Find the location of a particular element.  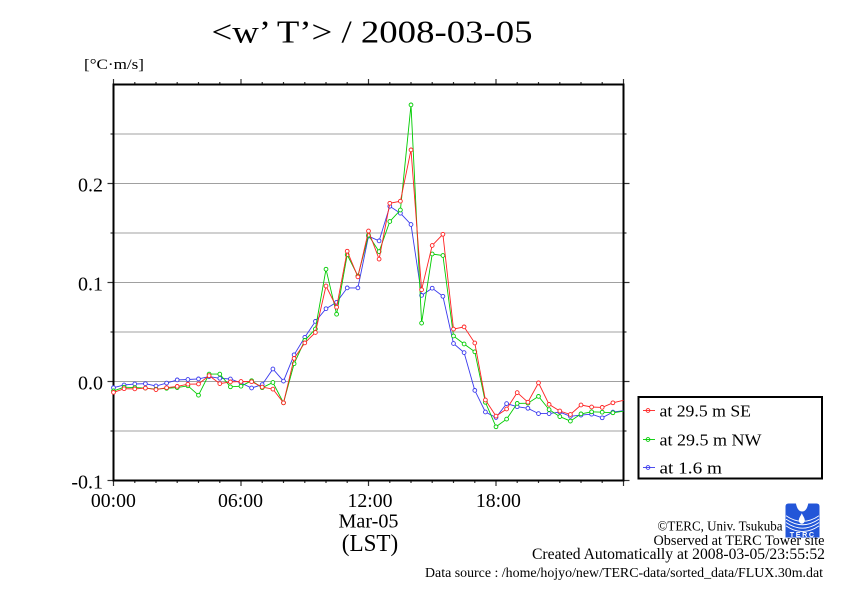

svg-text: 0.0 is located at coordinates (90, 384).